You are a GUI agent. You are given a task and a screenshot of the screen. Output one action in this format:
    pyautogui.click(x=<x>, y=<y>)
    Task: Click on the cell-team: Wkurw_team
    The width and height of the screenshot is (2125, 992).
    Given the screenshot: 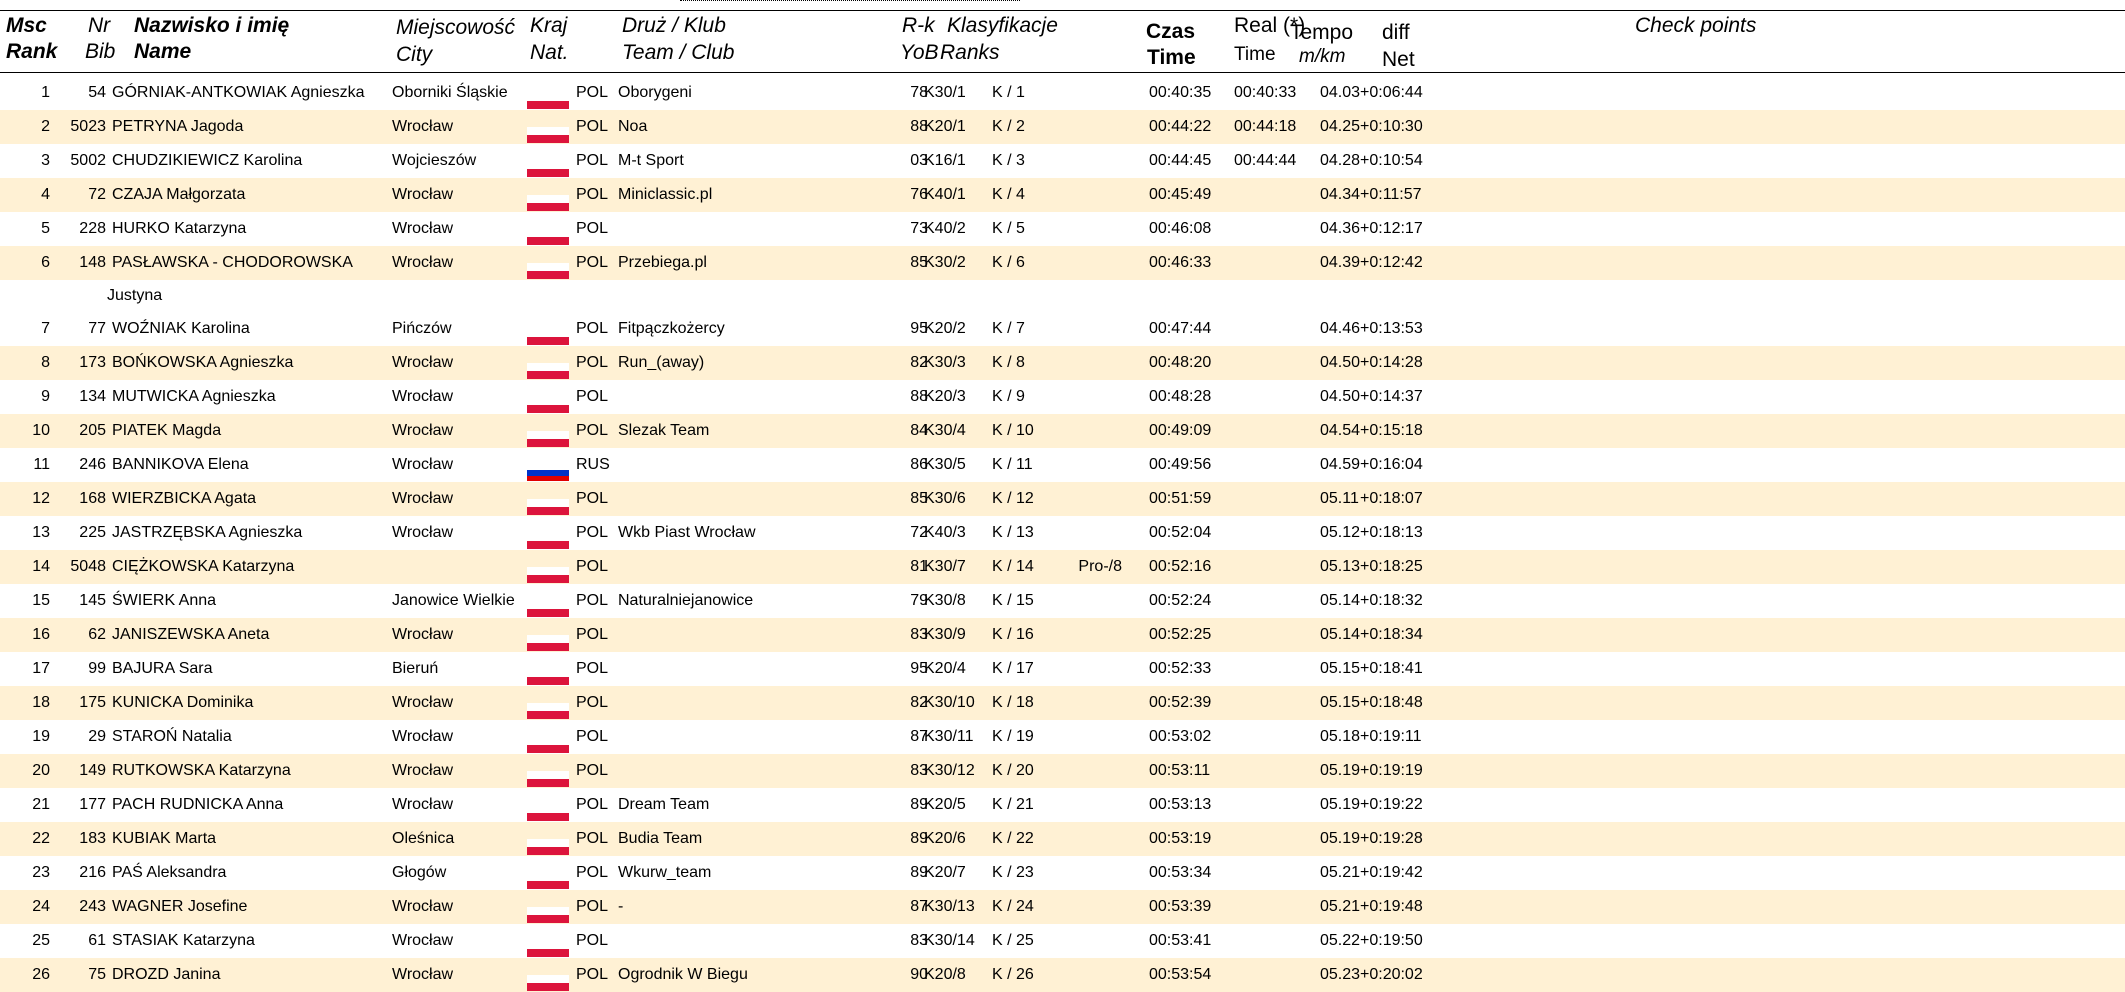 What is the action you would take?
    pyautogui.click(x=665, y=872)
    